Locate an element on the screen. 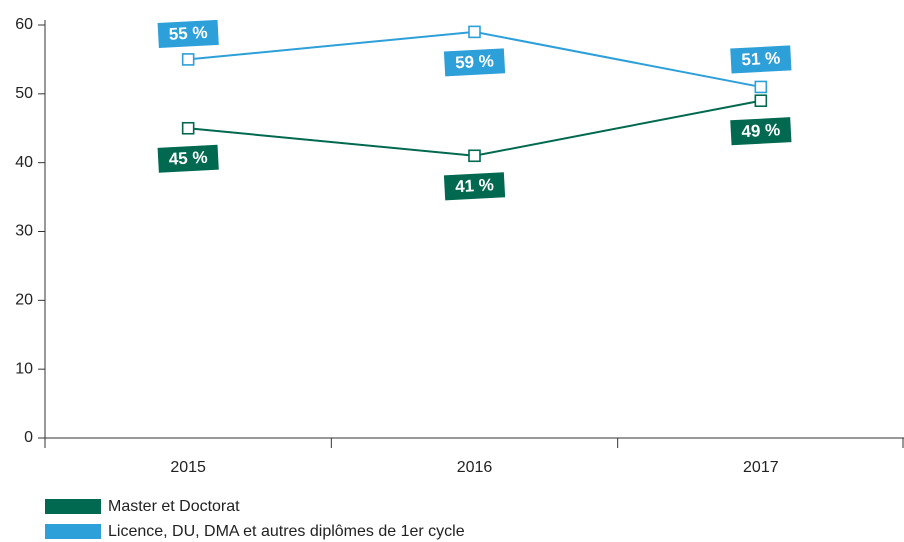 The height and width of the screenshot is (542, 904). y-tick-label: 50 is located at coordinates (24, 93).